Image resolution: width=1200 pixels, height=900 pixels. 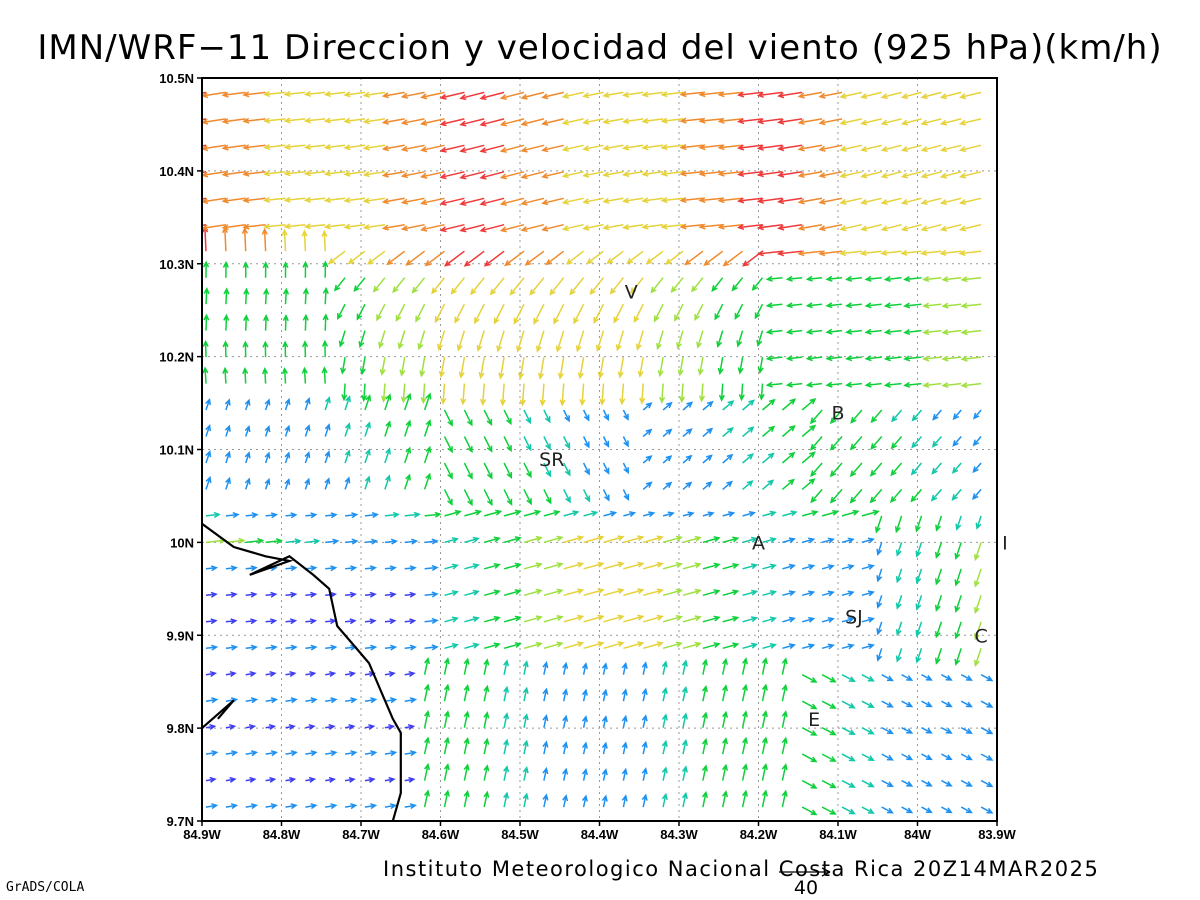 What do you see at coordinates (180, 635) in the screenshot?
I see `y-tick-label: 9.9N` at bounding box center [180, 635].